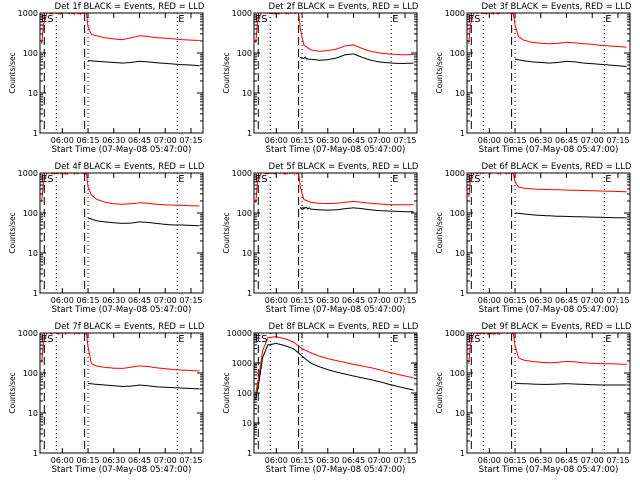  I want to click on panel-title: Det 6f BLACK = Events, RED = LLD, so click(557, 167).